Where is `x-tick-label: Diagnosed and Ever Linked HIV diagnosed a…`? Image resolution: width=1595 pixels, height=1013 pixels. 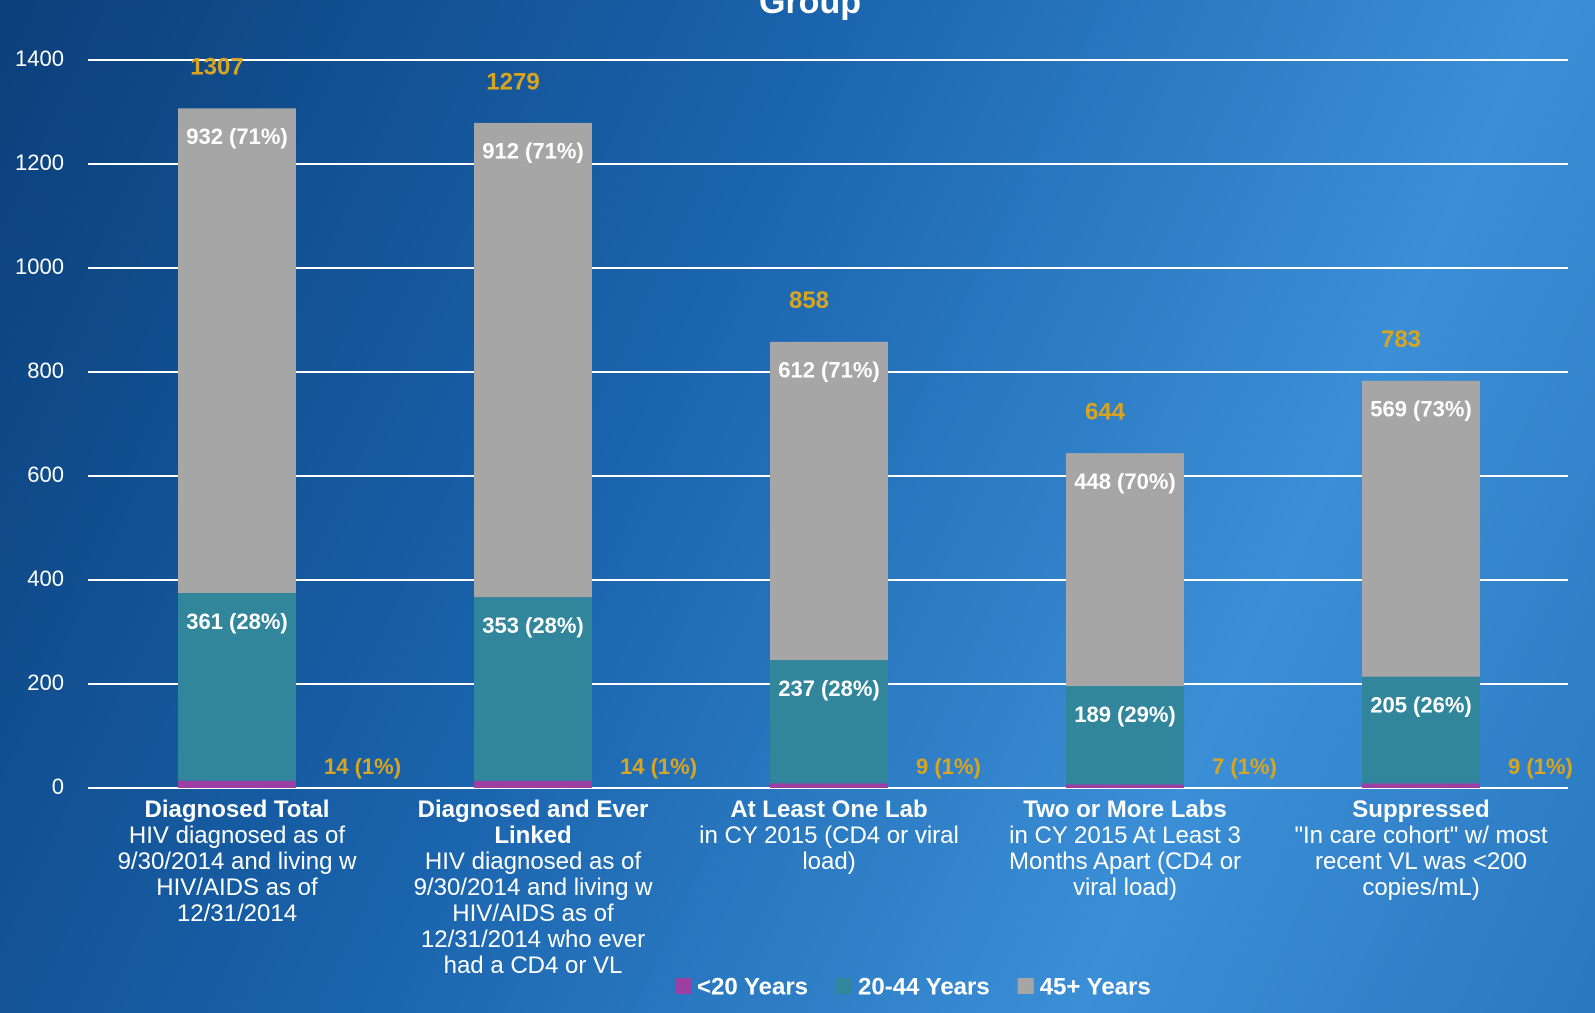
x-tick-label: Diagnosed and Ever Linked HIV diagnosed a… is located at coordinates (533, 888).